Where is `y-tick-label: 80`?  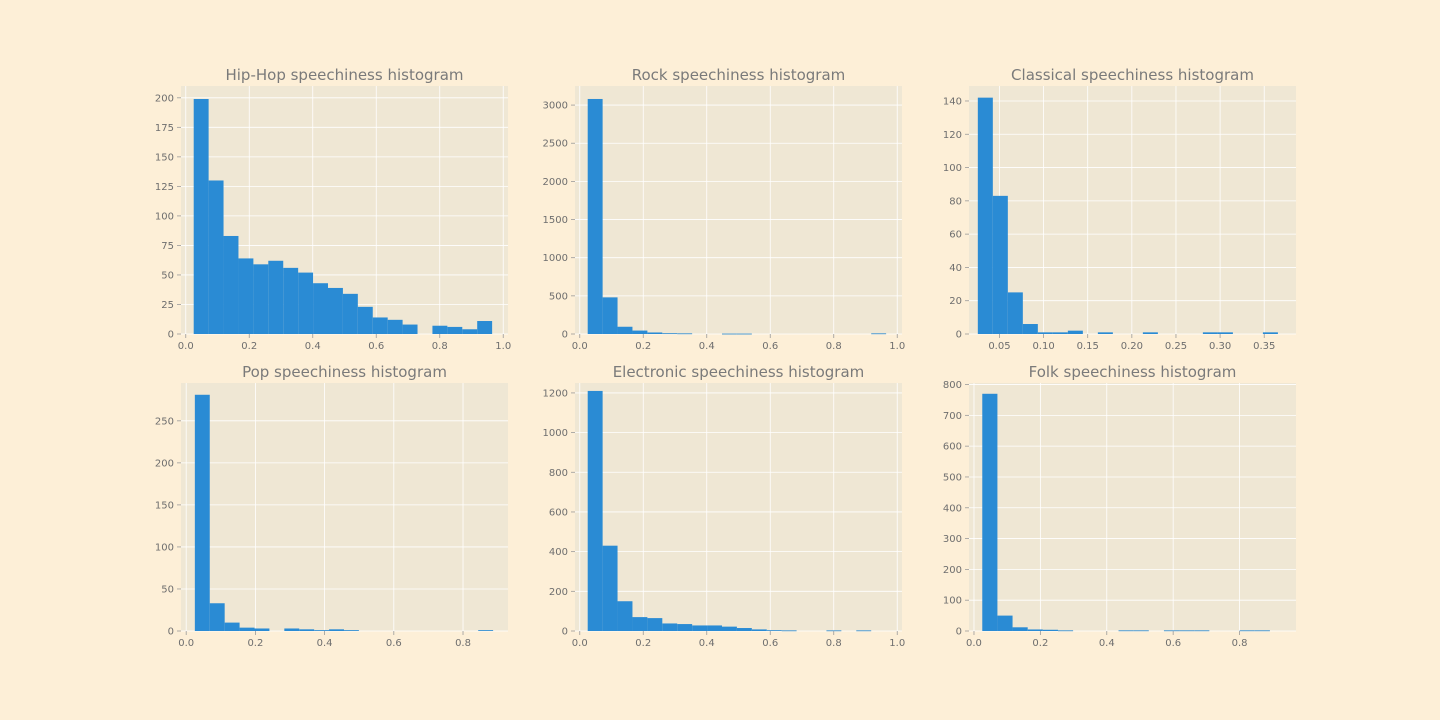
y-tick-label: 80 is located at coordinates (955, 201).